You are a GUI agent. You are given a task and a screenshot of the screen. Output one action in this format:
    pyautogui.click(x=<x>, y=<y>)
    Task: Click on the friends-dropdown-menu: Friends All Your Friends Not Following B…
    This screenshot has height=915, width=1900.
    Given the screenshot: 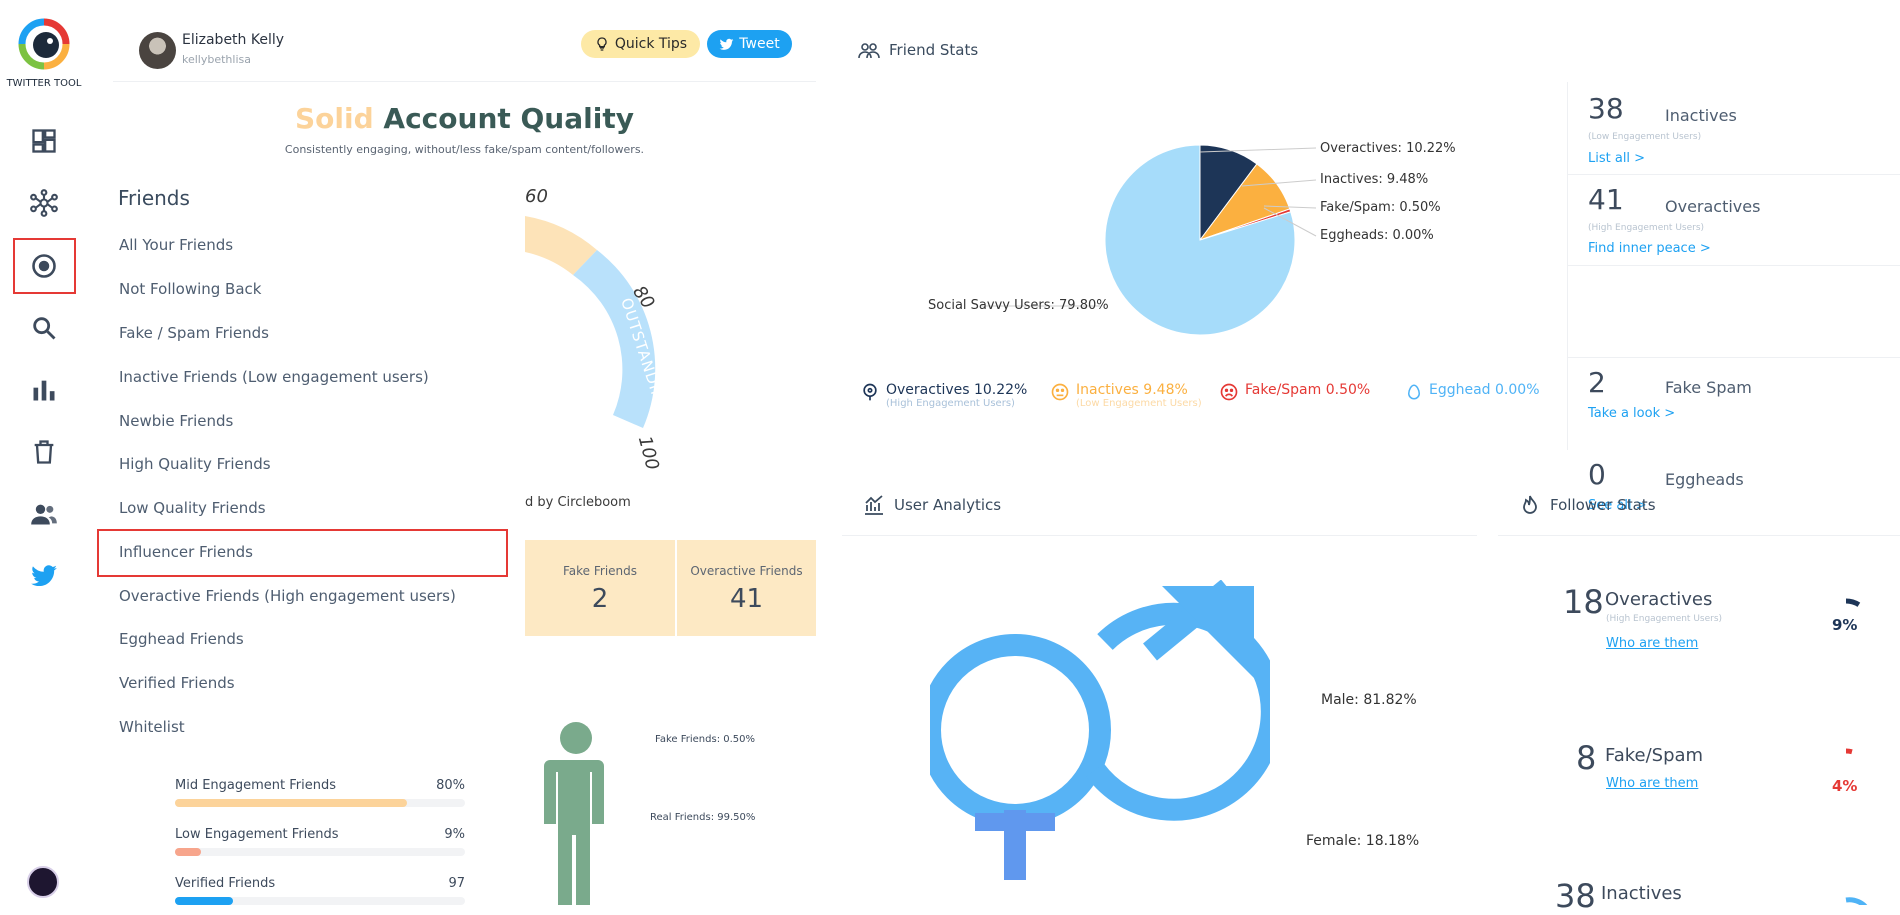 What is the action you would take?
    pyautogui.click(x=311, y=463)
    